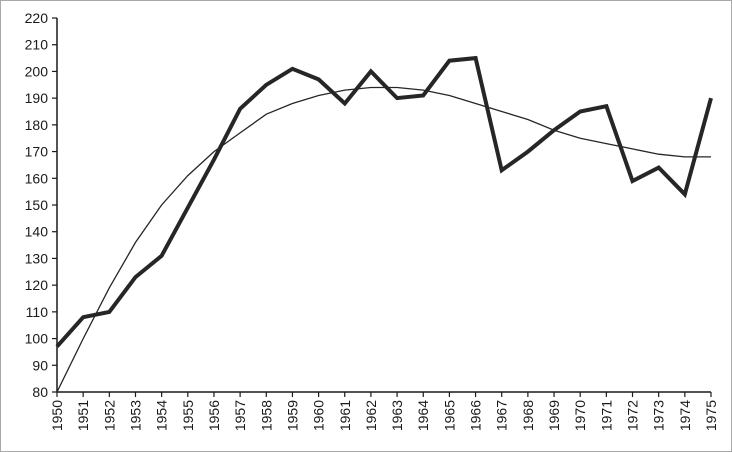  What do you see at coordinates (37, 98) in the screenshot?
I see `y-tick-label: 190` at bounding box center [37, 98].